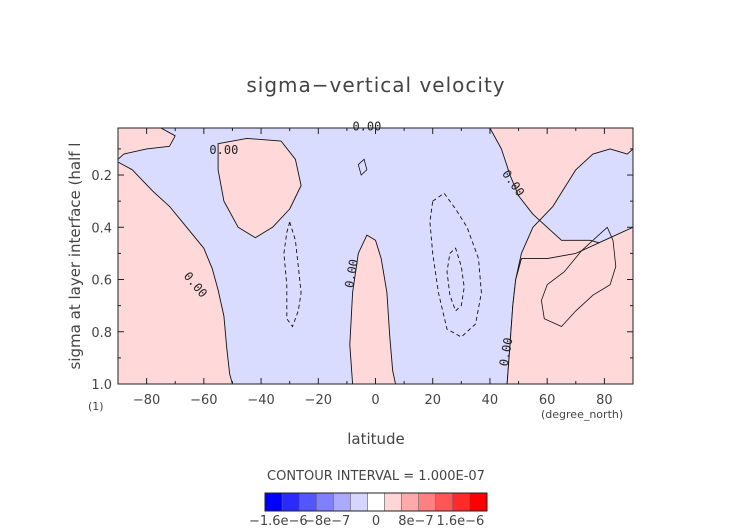  I want to click on y-tick-label: 1.0, so click(101, 385).